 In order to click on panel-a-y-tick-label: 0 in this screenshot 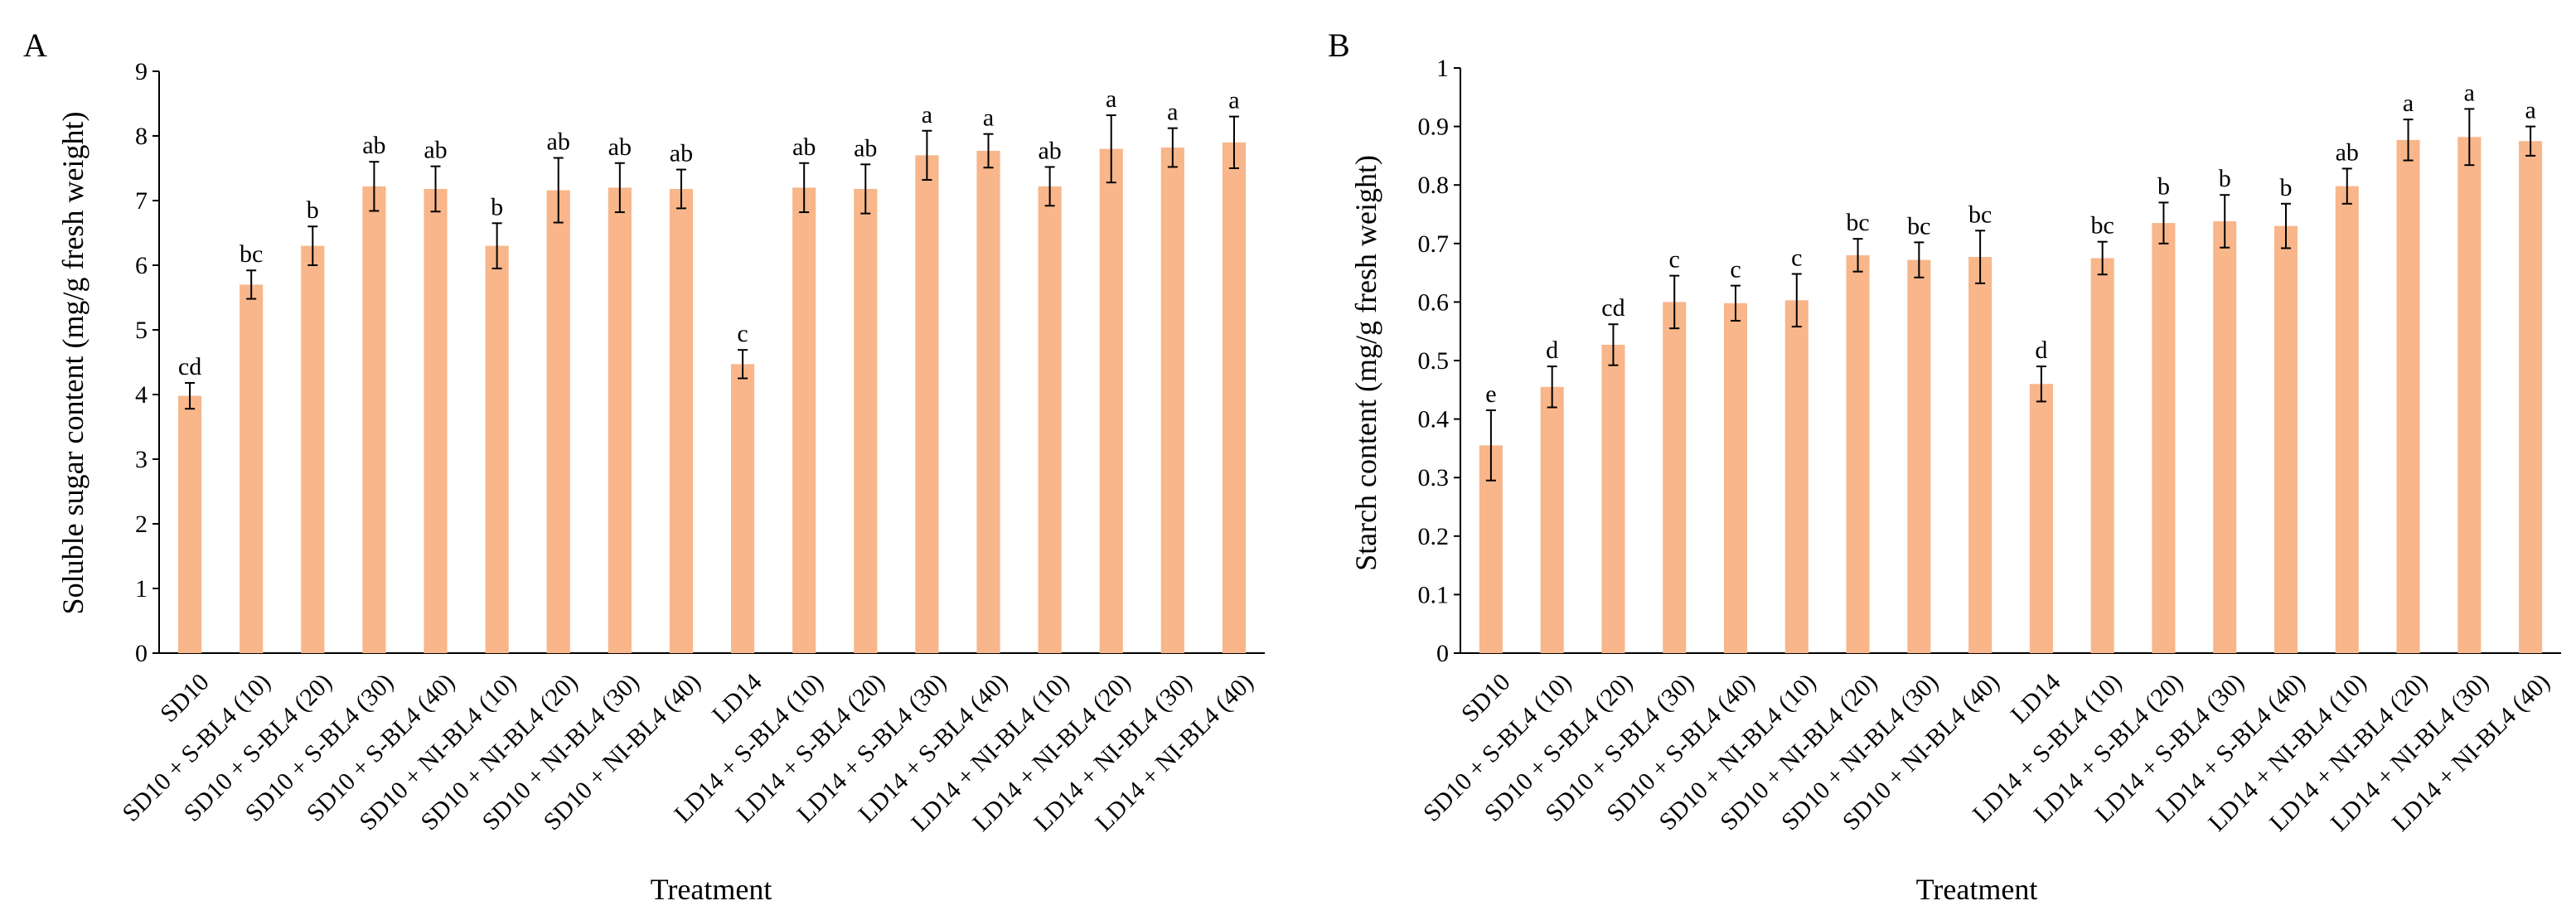, I will do `click(141, 653)`.